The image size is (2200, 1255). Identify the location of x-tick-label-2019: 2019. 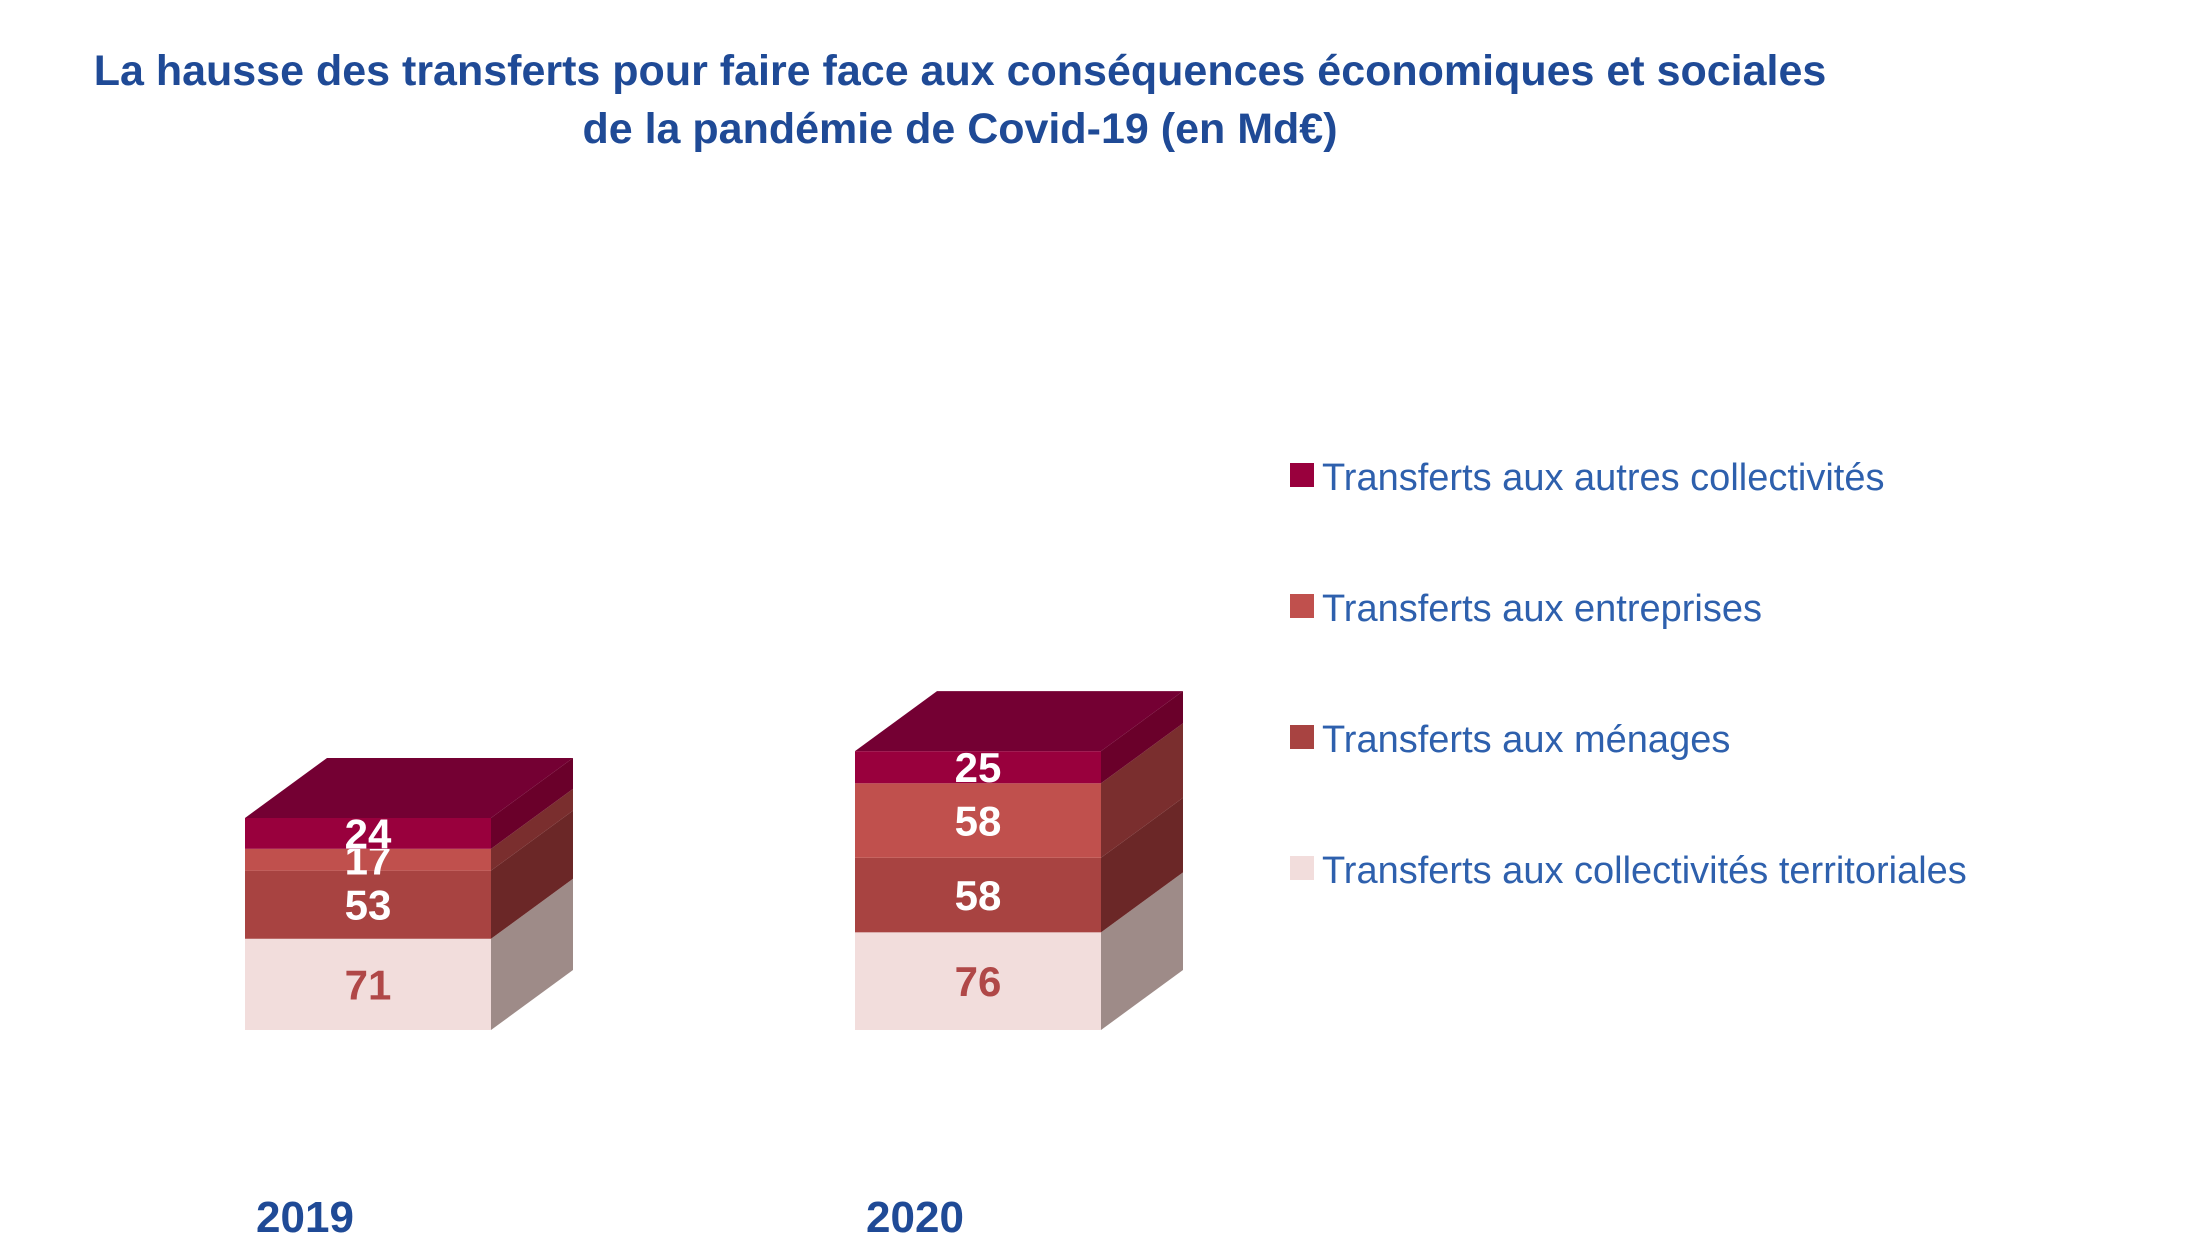
(305, 1217).